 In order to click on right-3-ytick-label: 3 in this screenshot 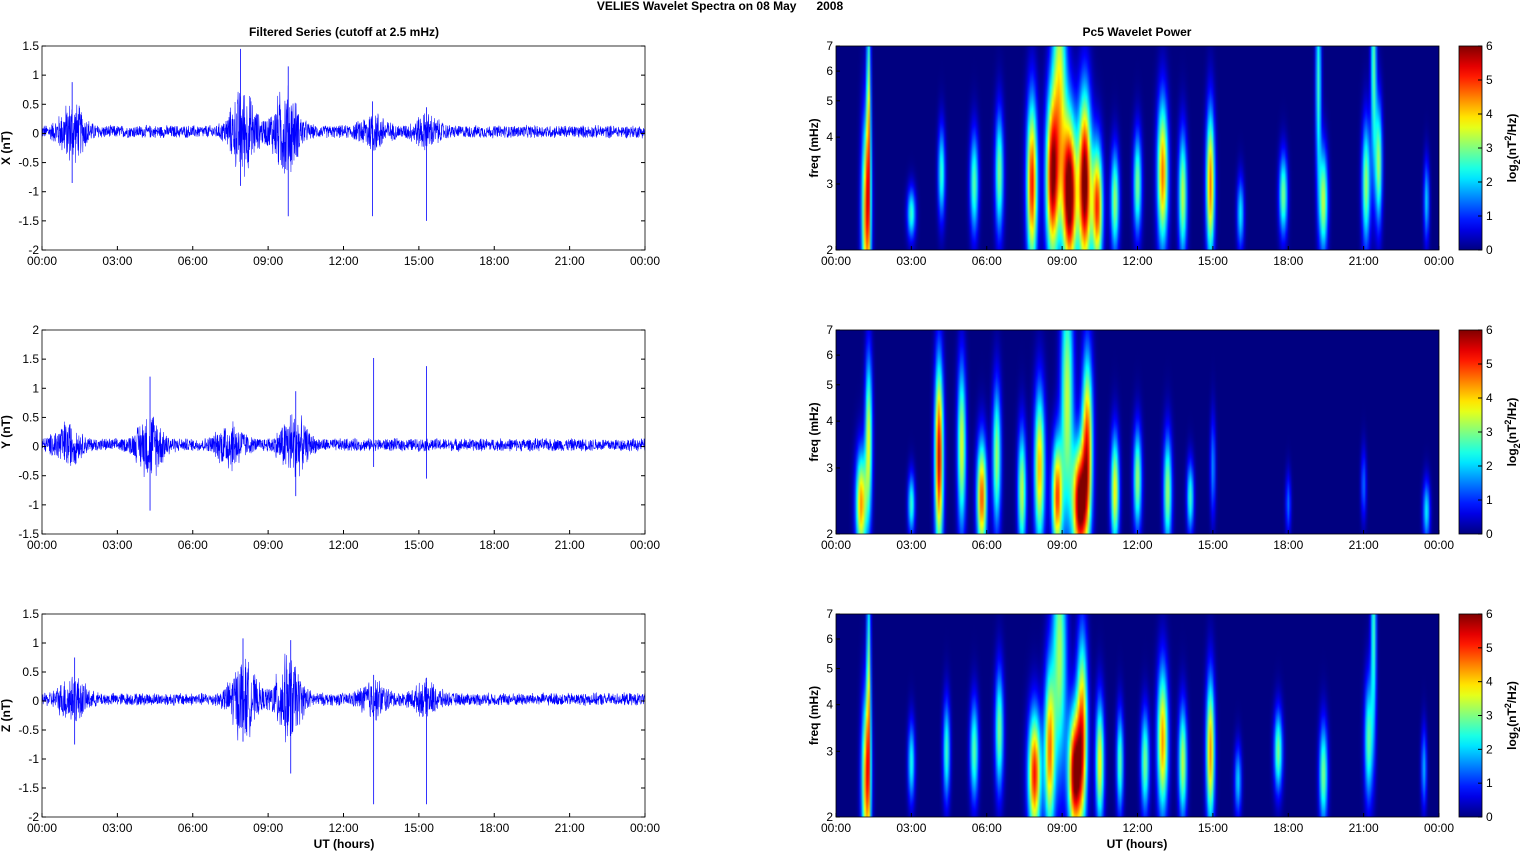, I will do `click(829, 751)`.